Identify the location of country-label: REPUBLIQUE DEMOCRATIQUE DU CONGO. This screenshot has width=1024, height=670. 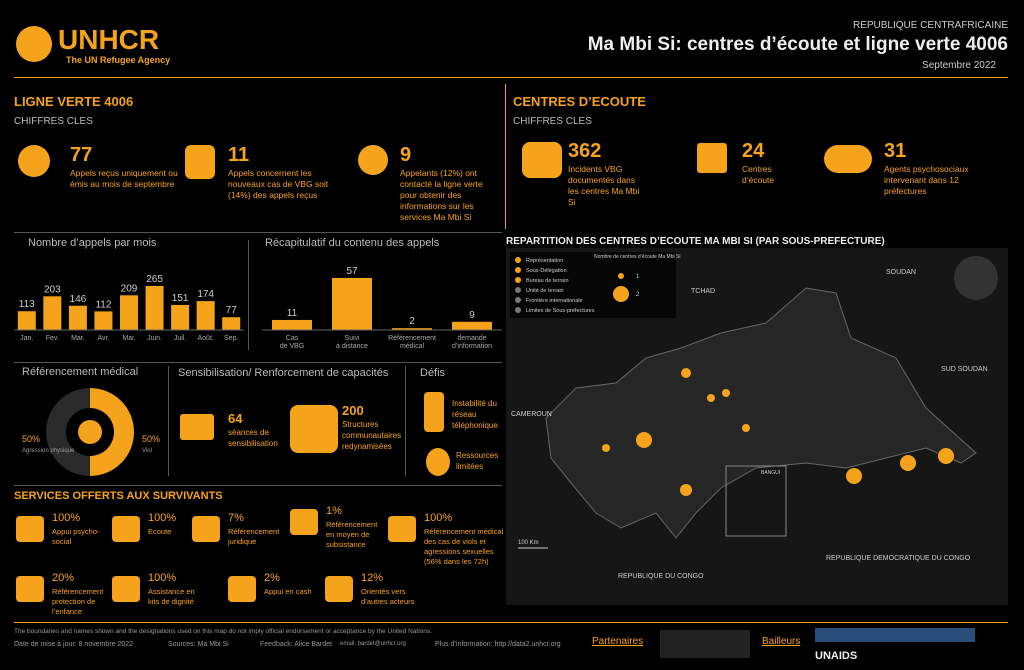
(898, 558).